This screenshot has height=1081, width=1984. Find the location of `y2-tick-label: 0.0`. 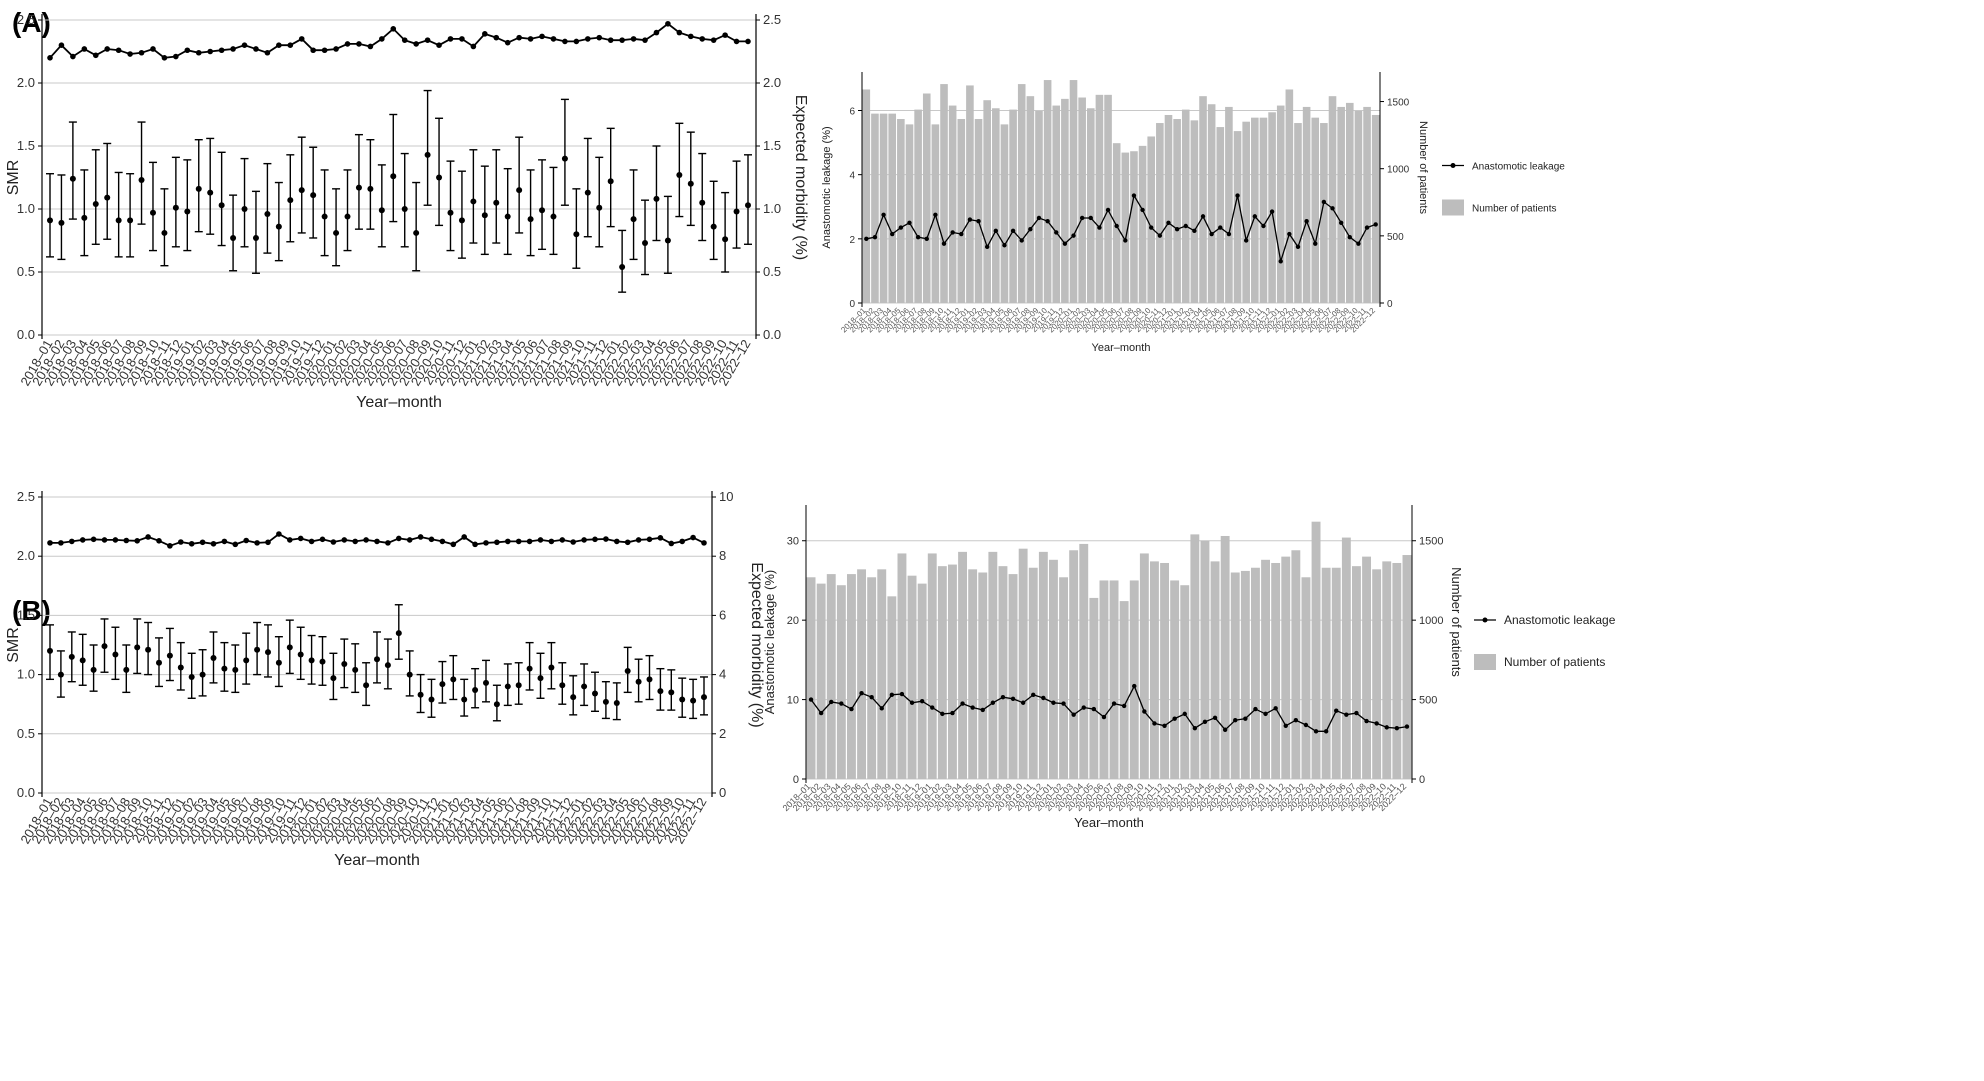

y2-tick-label: 0.0 is located at coordinates (772, 334).